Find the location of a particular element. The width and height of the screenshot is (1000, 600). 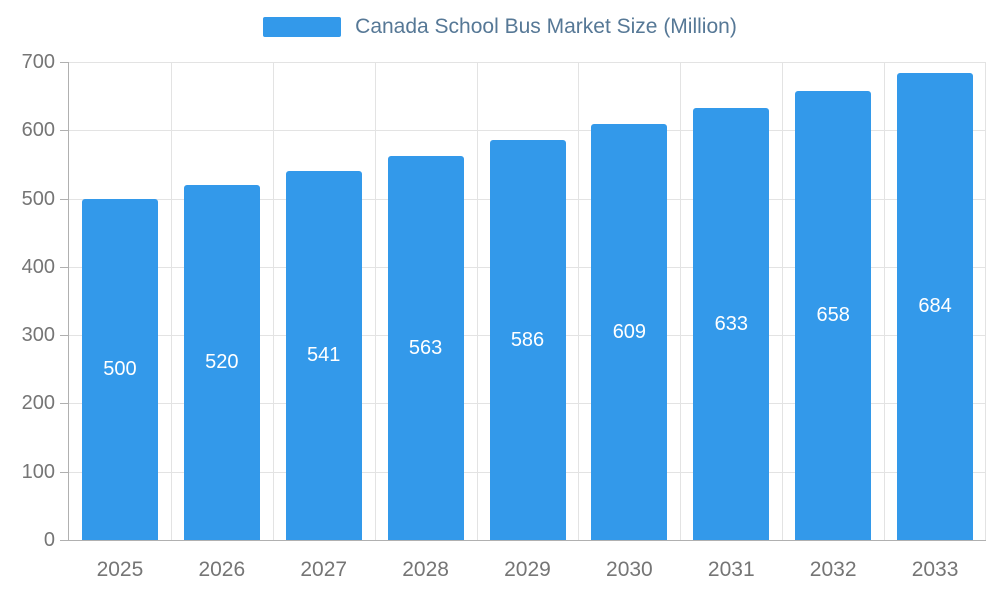

x-tick-label: 2030 is located at coordinates (629, 569).